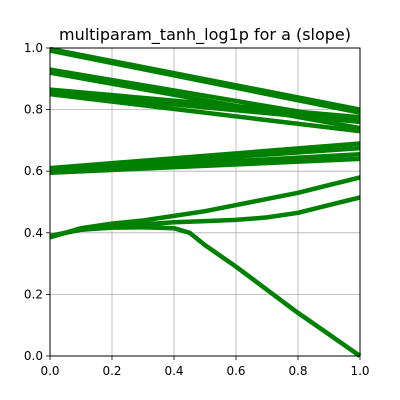  Describe the element at coordinates (33, 356) in the screenshot. I see `y-tick-label: 0.0` at that location.